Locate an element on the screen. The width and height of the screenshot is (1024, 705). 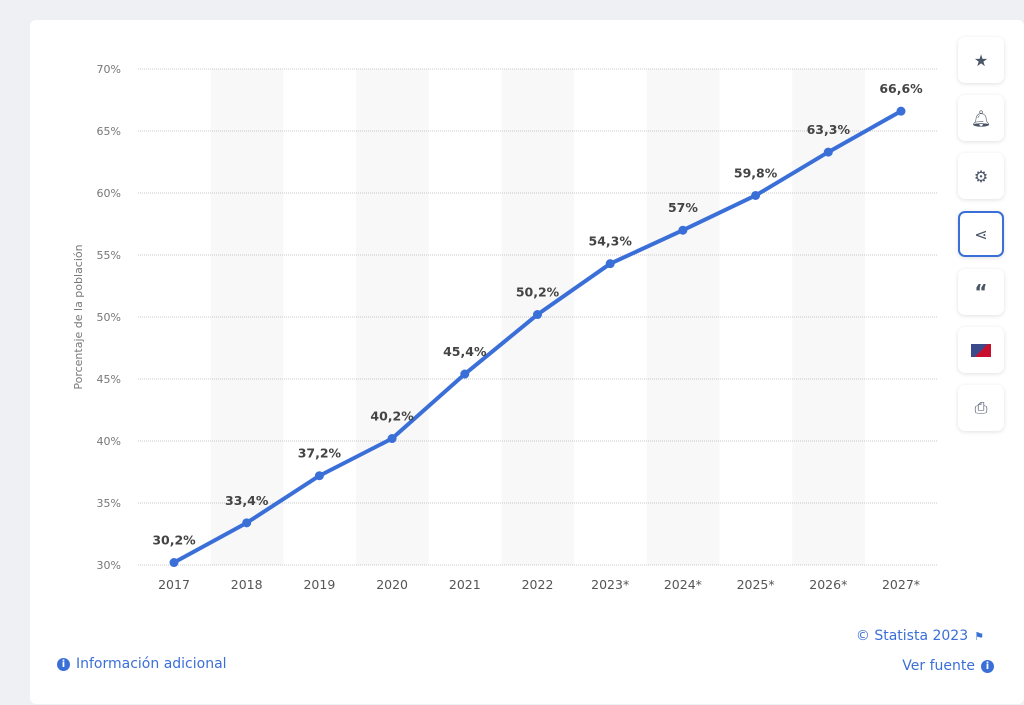
additional-info-link: i Información adicional is located at coordinates (142, 664).